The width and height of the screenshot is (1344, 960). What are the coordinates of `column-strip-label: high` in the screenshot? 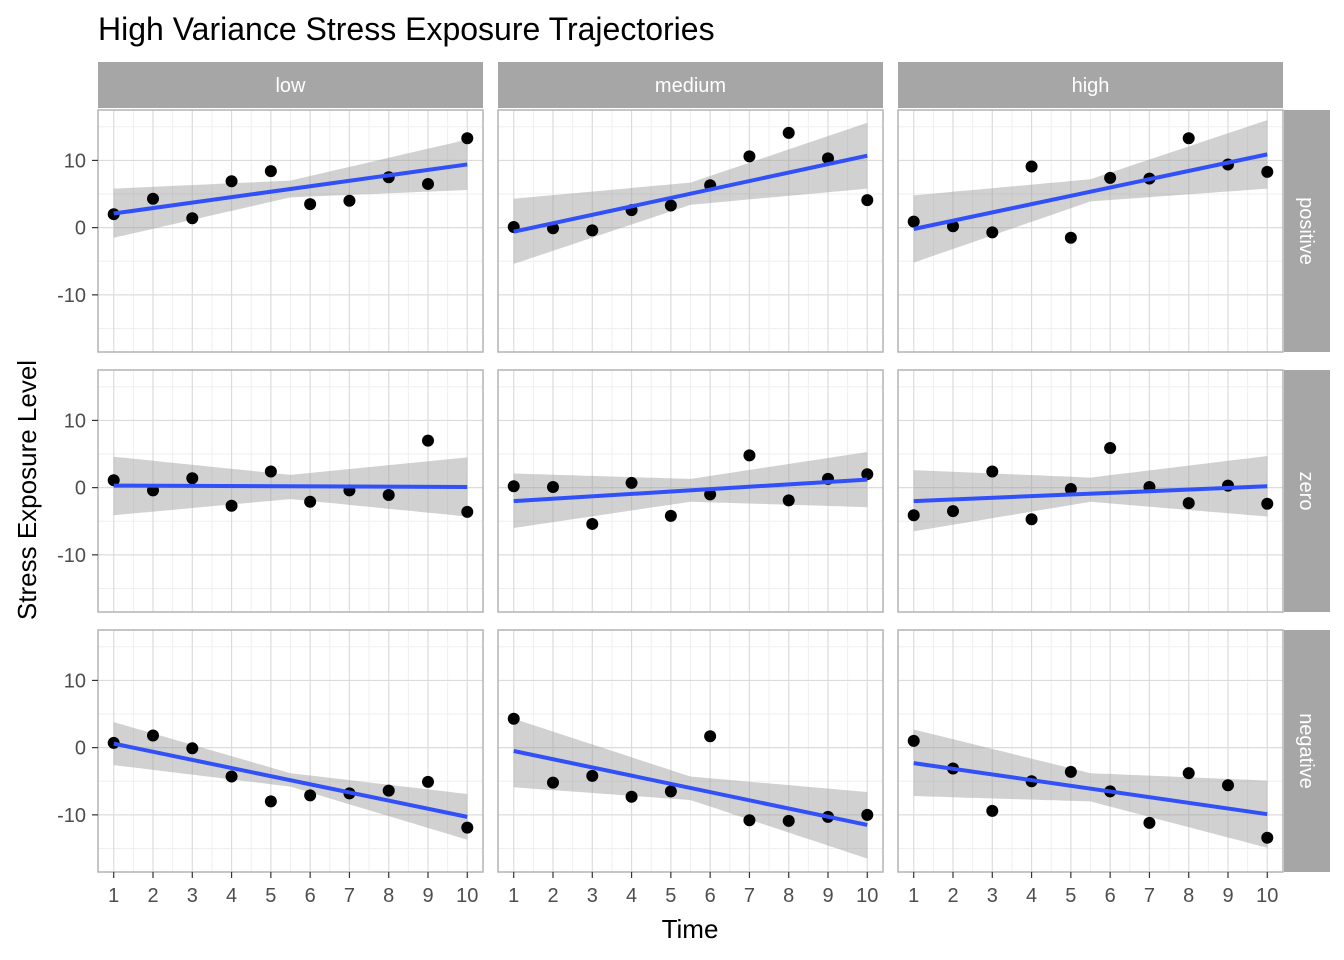 It's located at (1091, 86).